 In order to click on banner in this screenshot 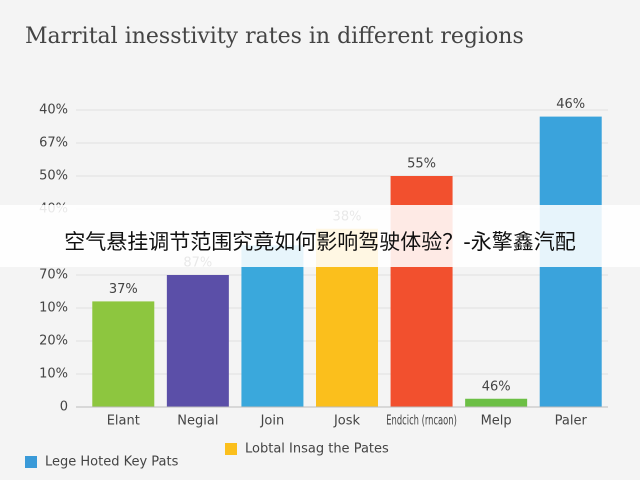, I will do `click(320, 236)`.